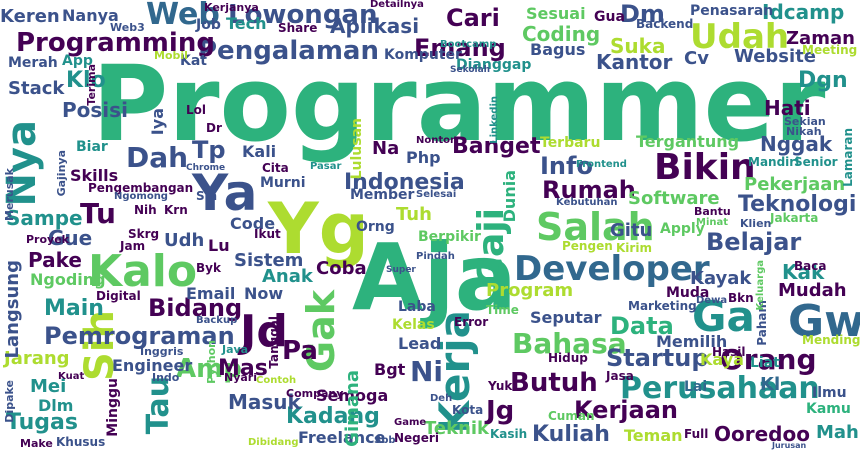 The height and width of the screenshot is (451, 860). What do you see at coordinates (300, 351) in the screenshot?
I see `word-pa: Pa` at bounding box center [300, 351].